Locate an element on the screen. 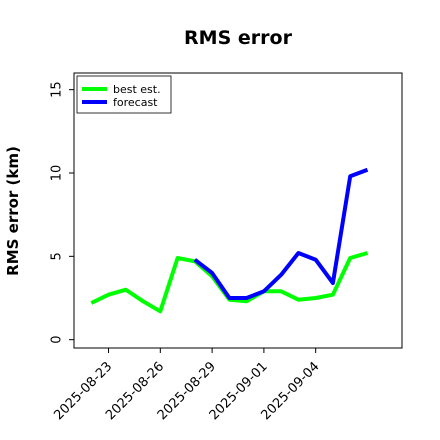  legend-box is located at coordinates (124, 94).